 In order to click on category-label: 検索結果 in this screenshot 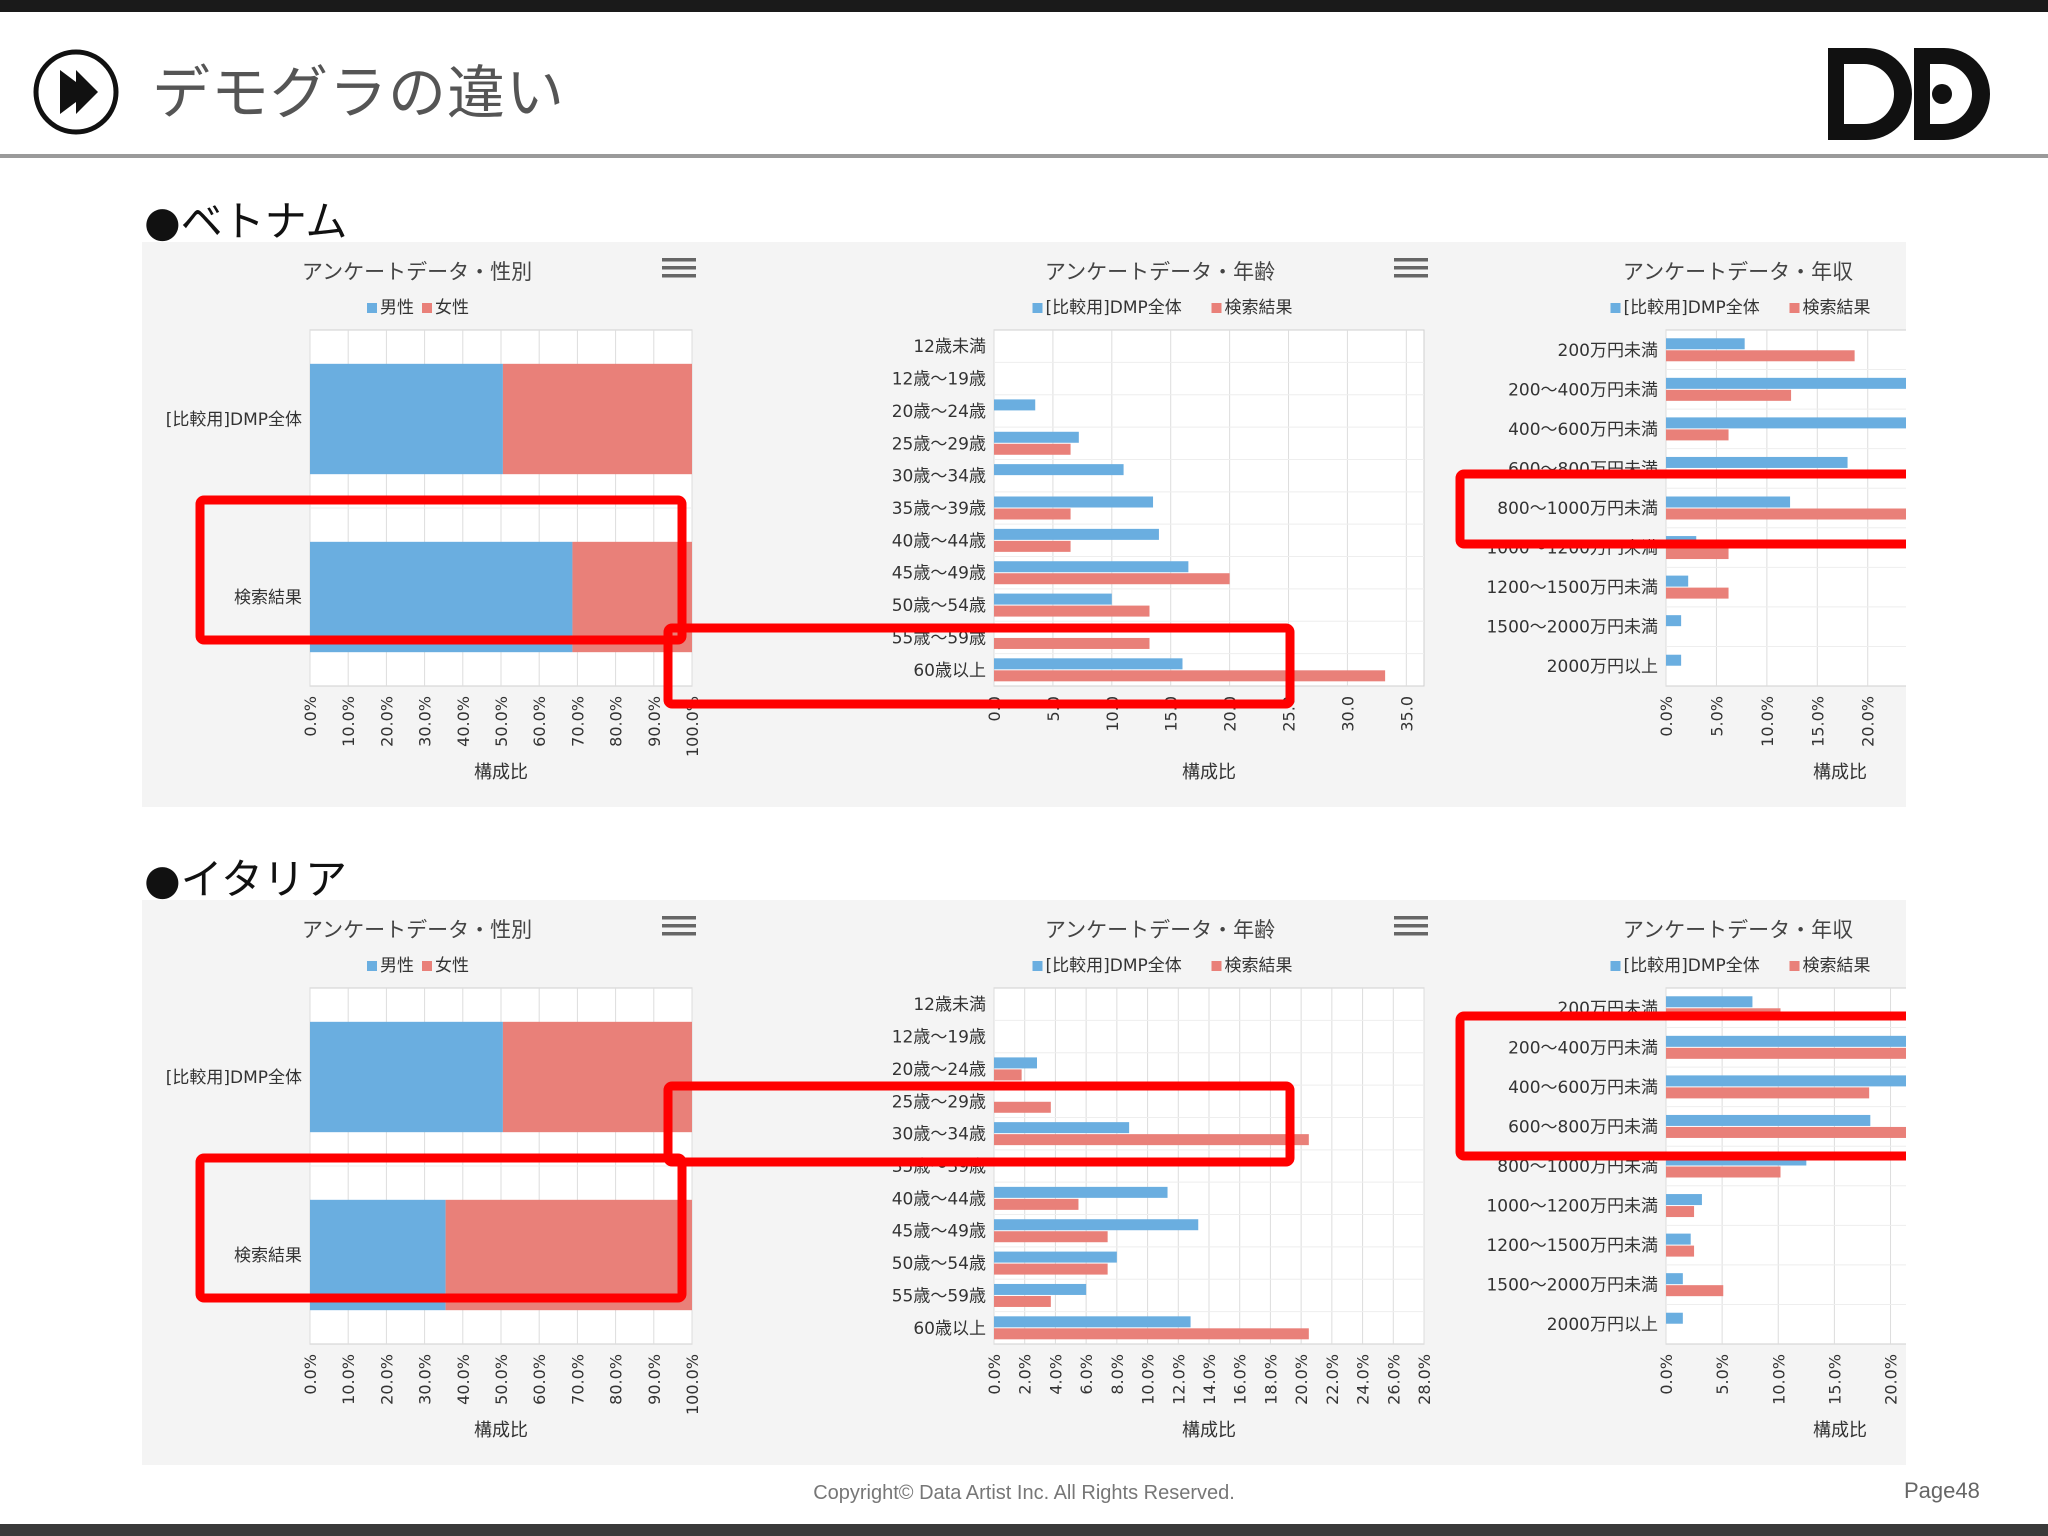, I will do `click(268, 1256)`.